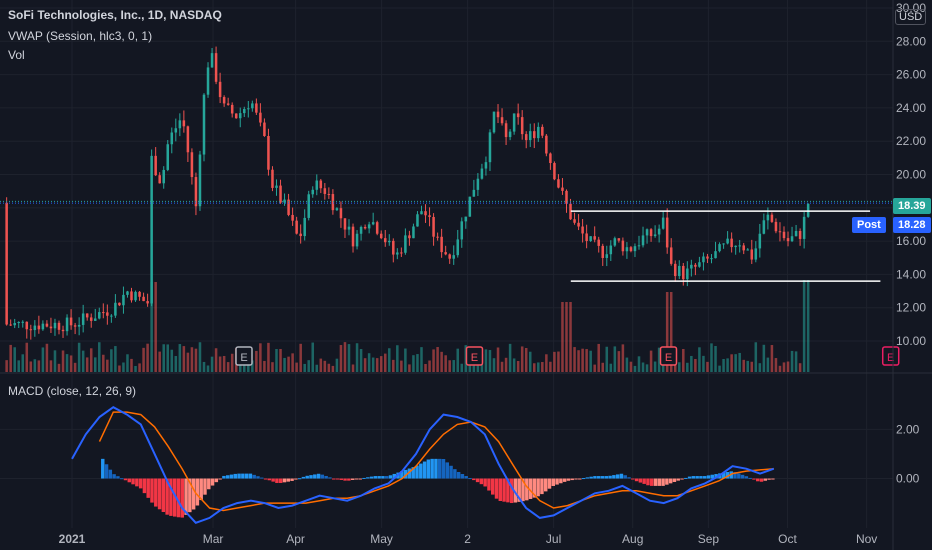 Image resolution: width=932 pixels, height=550 pixels. Describe the element at coordinates (16, 55) in the screenshot. I see `vol-legend: Vol` at that location.